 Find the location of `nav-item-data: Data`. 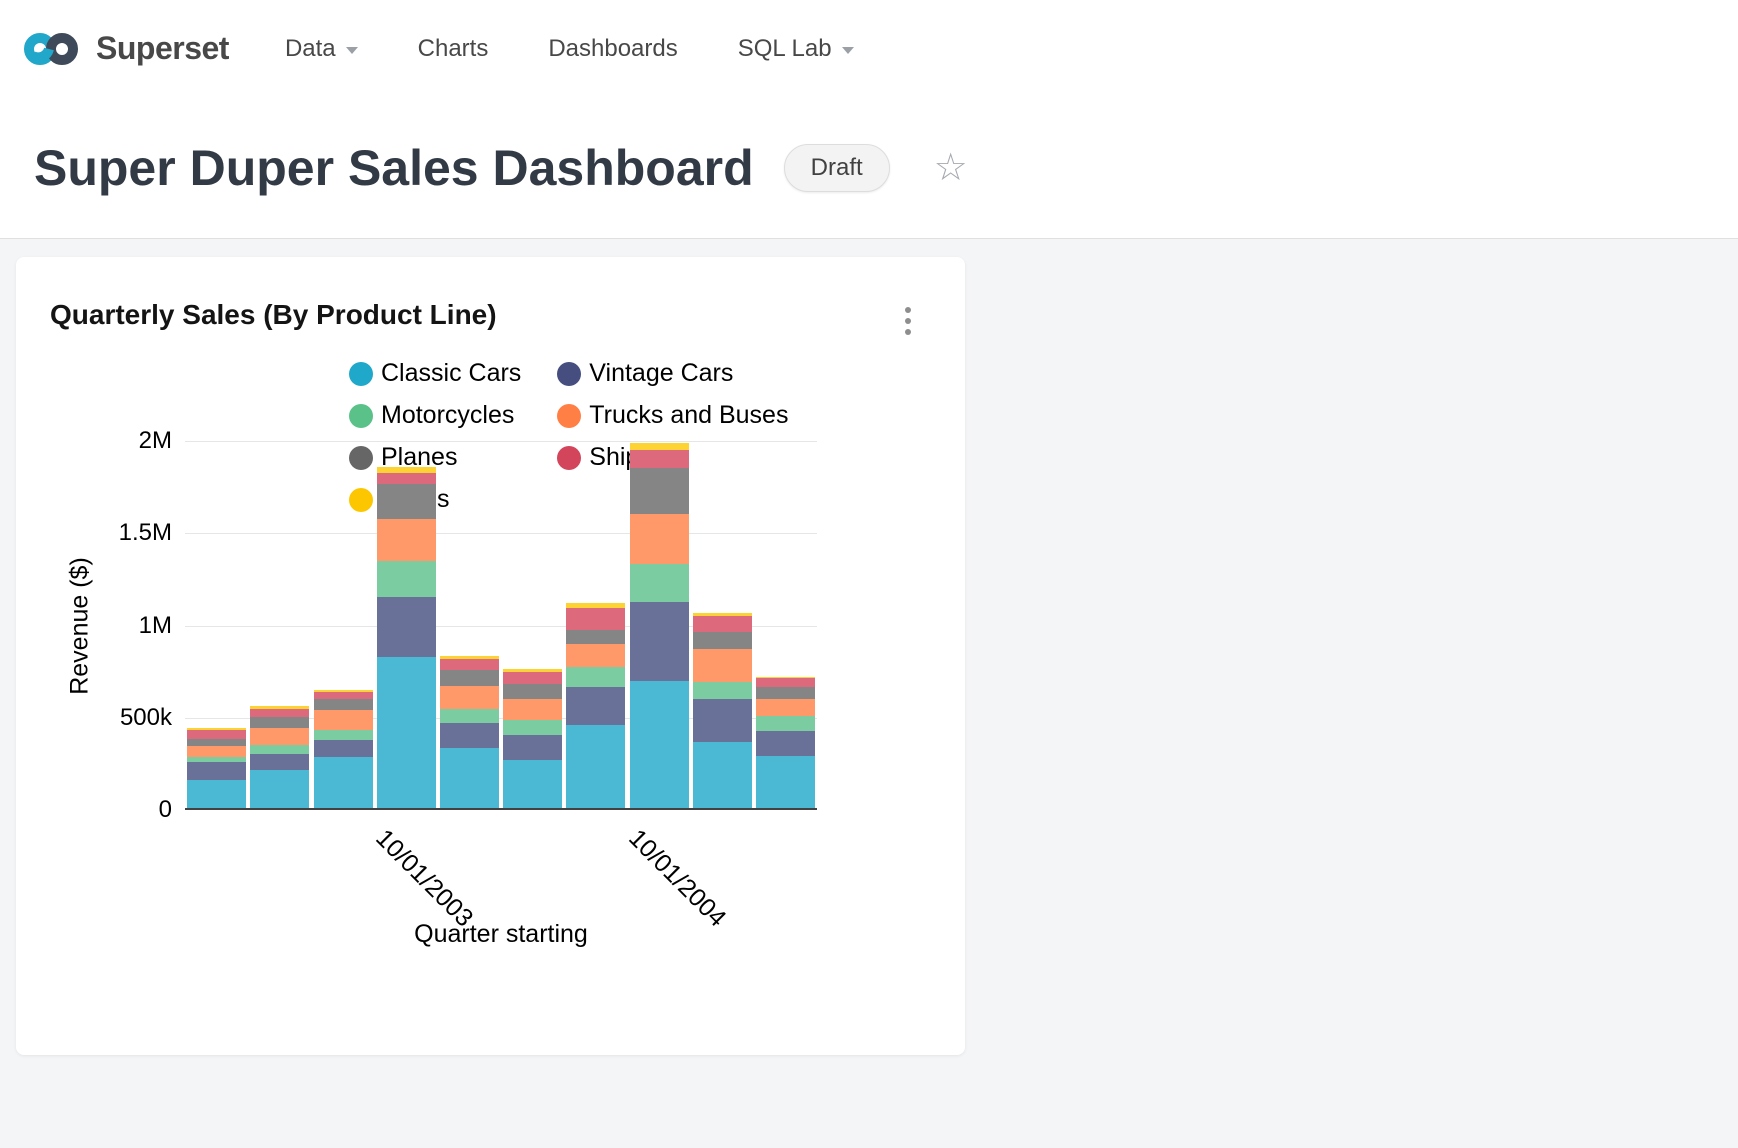

nav-item-data: Data is located at coordinates (321, 49).